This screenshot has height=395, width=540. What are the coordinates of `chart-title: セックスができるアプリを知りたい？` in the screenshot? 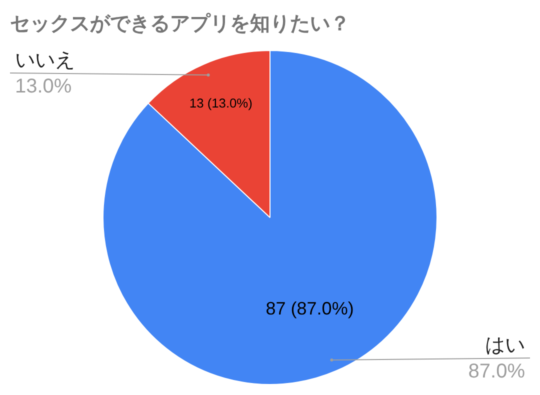 It's located at (180, 23).